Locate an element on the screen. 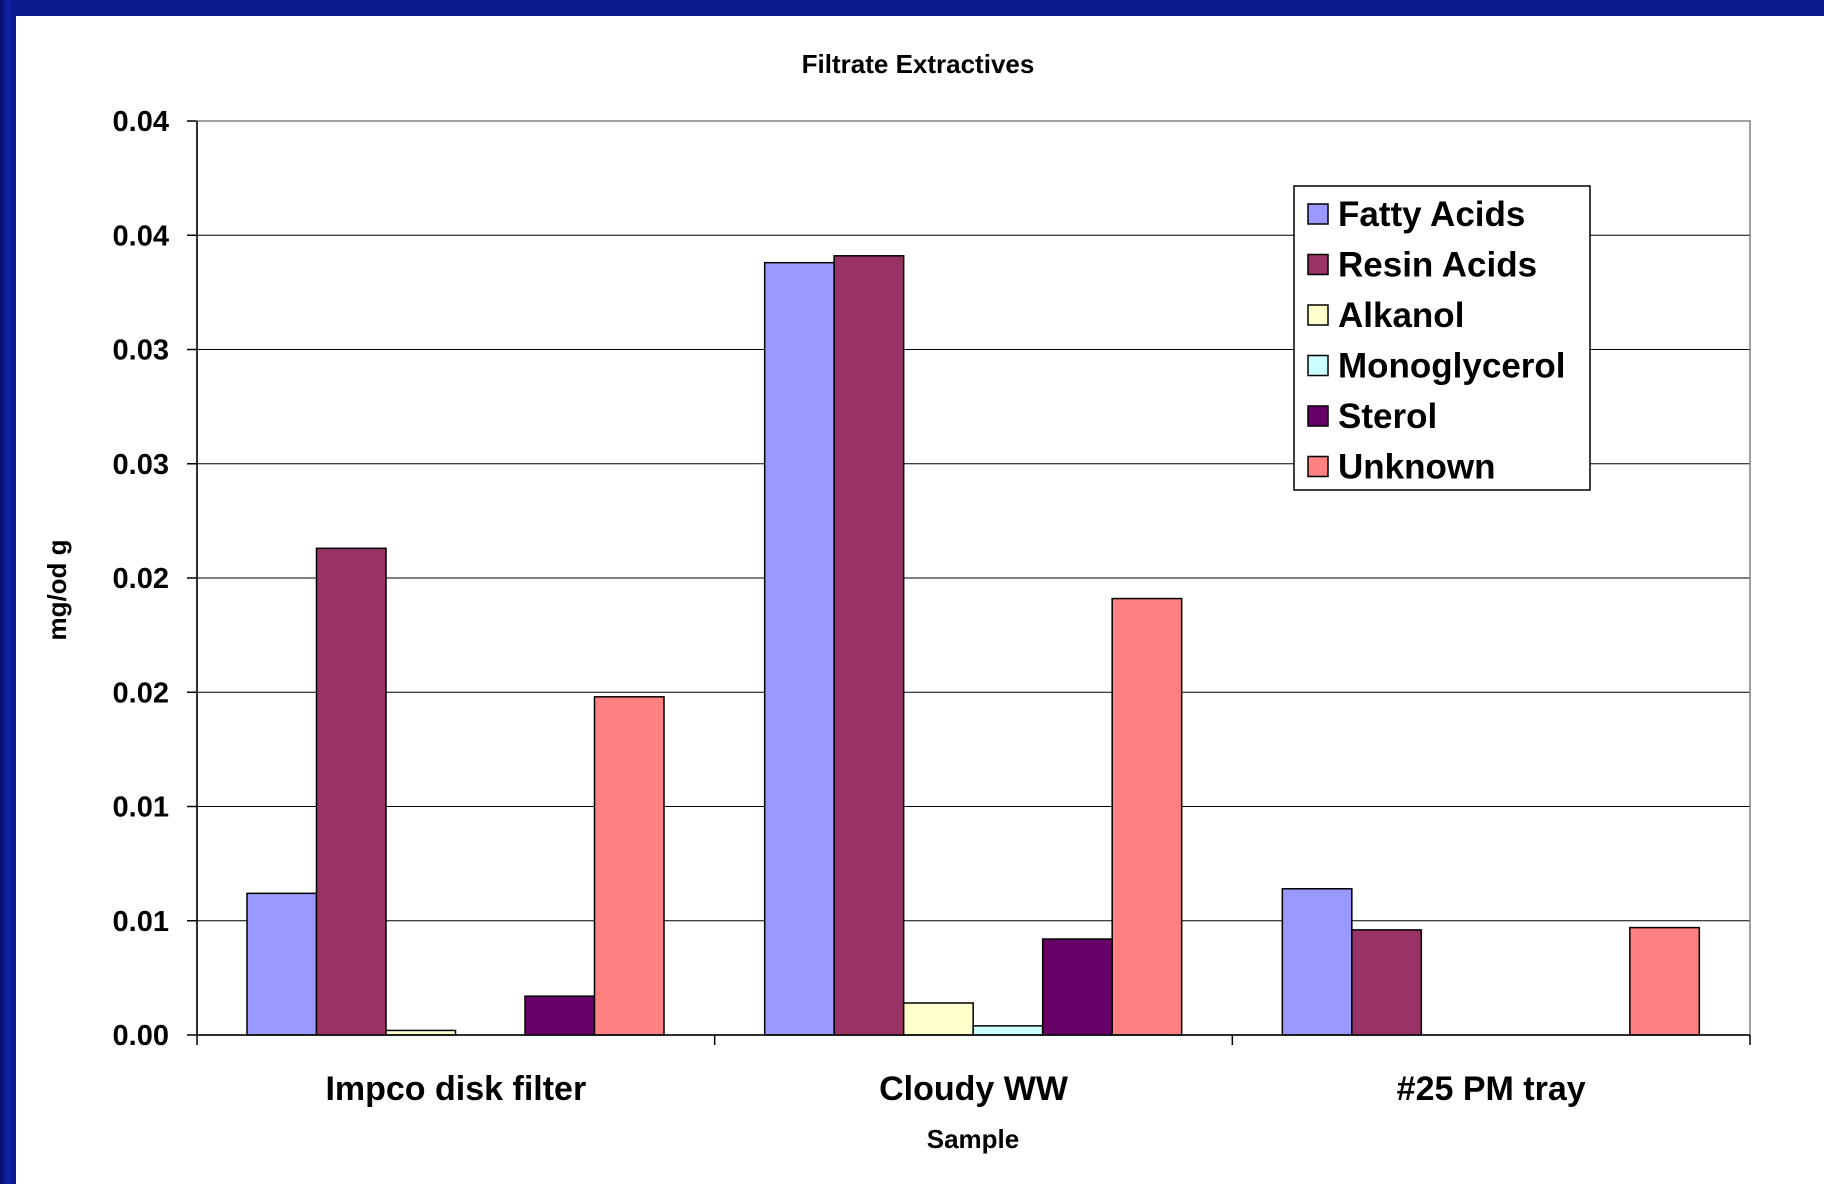 The height and width of the screenshot is (1184, 1824). legend-label: Monoglycerol is located at coordinates (1452, 366).